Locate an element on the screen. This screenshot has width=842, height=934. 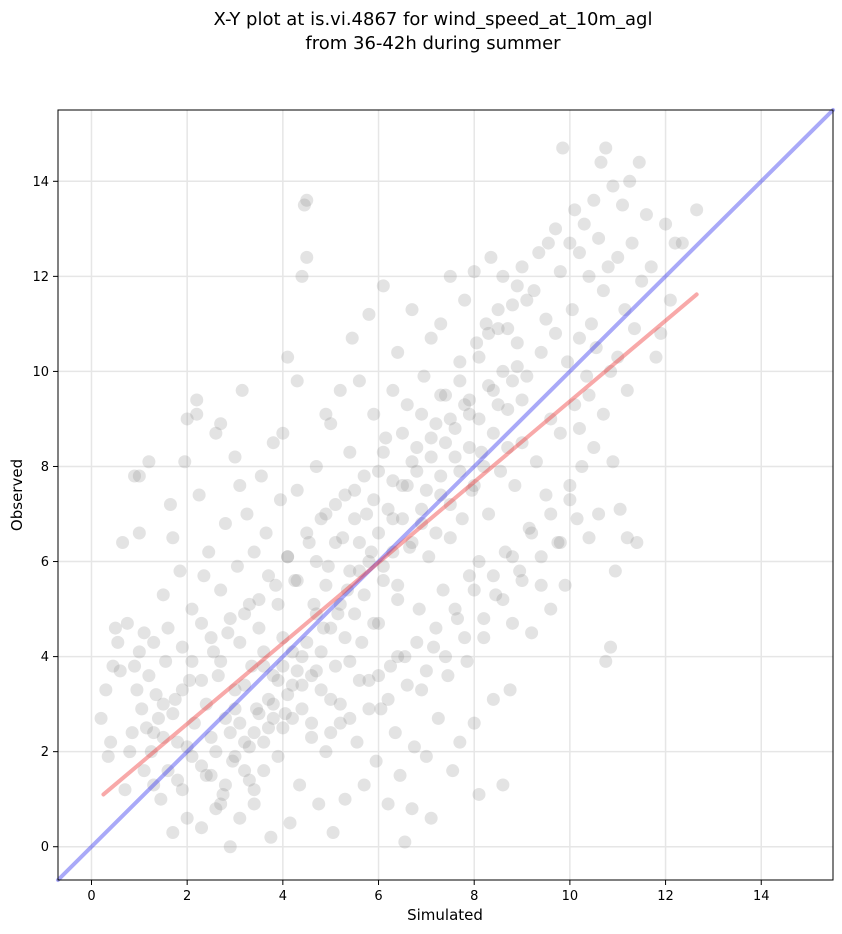
x-tick-label: 0 is located at coordinates (91, 896).